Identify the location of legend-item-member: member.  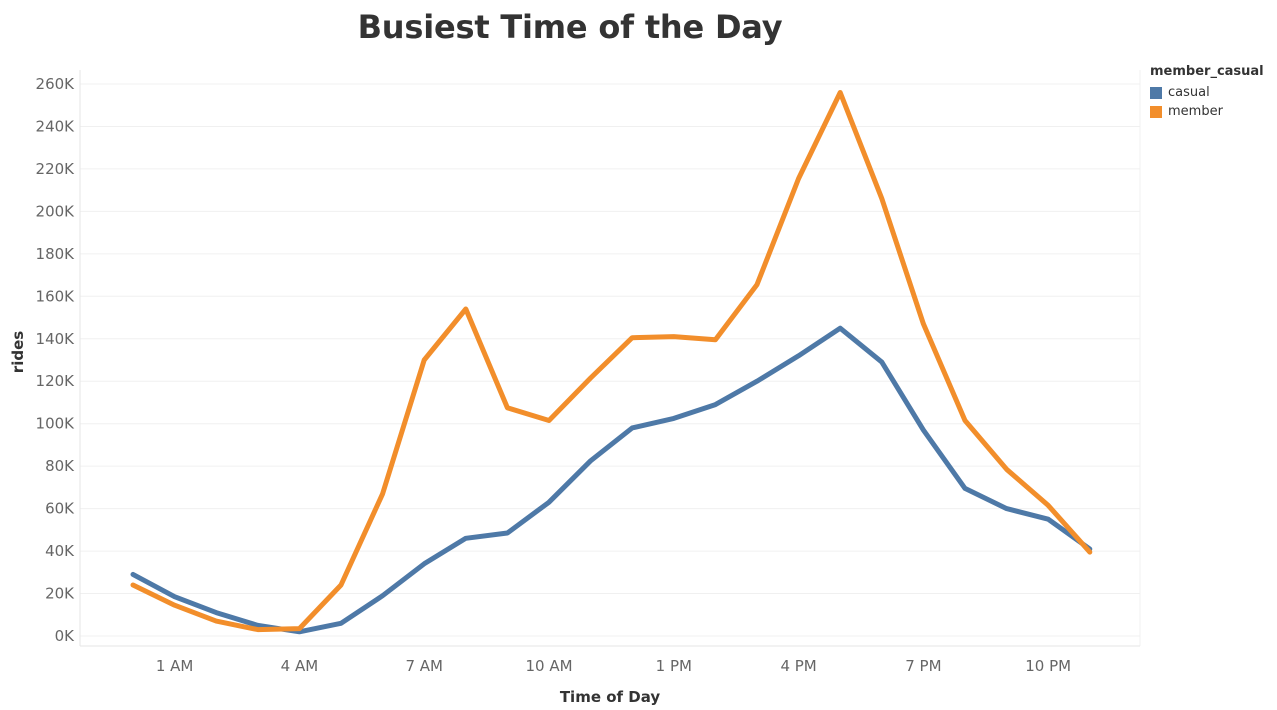
(1207, 111).